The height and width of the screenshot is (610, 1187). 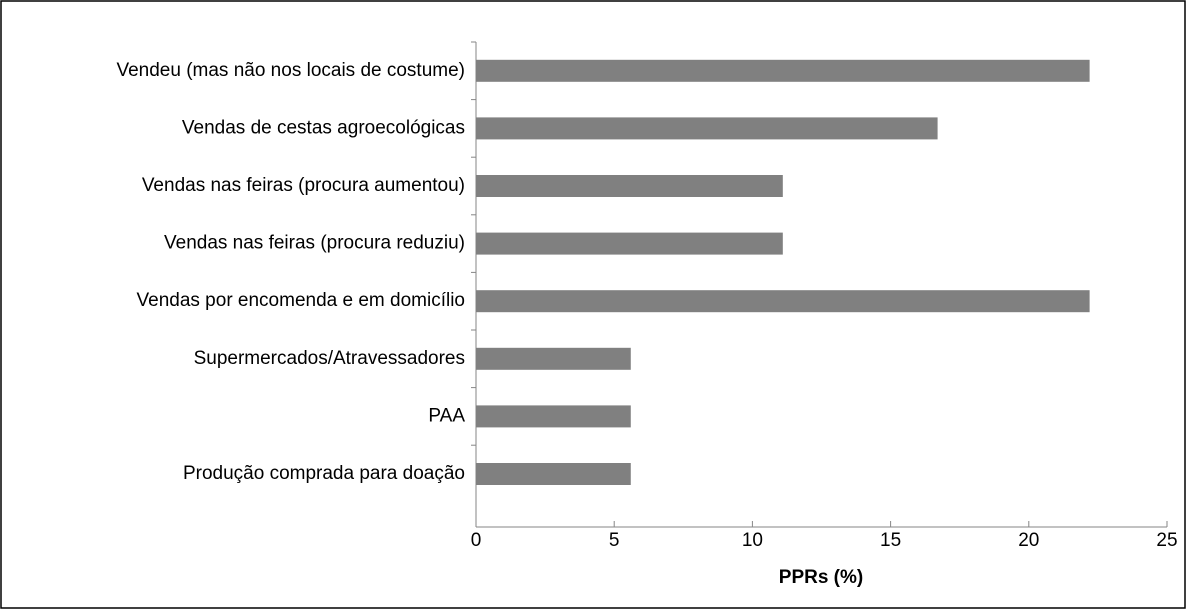 What do you see at coordinates (476, 540) in the screenshot?
I see `x-tick-label: 0` at bounding box center [476, 540].